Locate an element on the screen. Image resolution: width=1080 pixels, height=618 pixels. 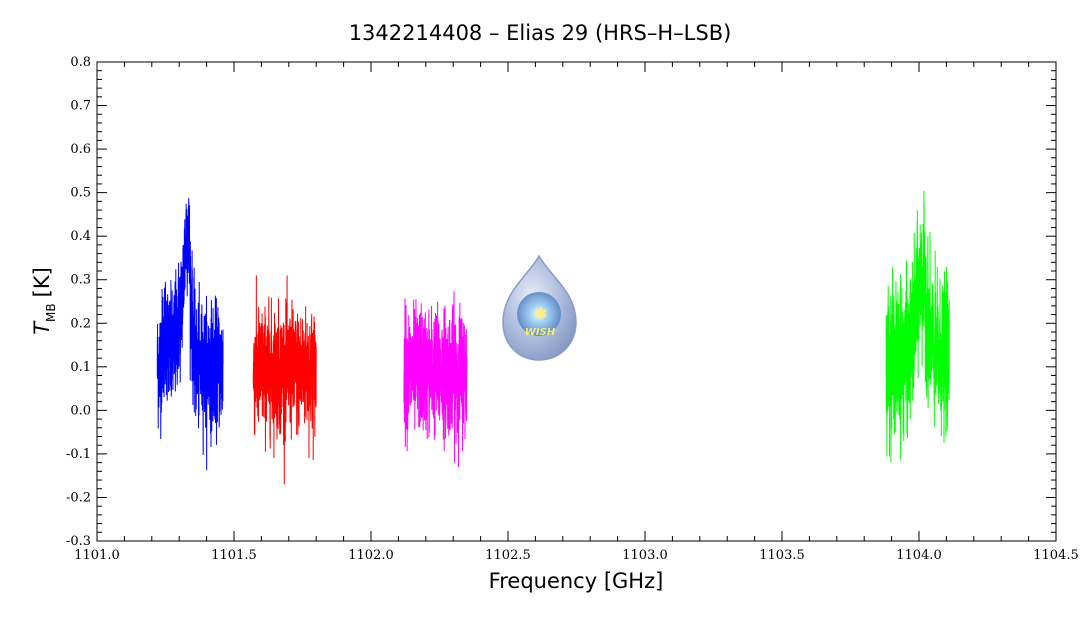
y-tick-label: 0.6 is located at coordinates (80, 149).